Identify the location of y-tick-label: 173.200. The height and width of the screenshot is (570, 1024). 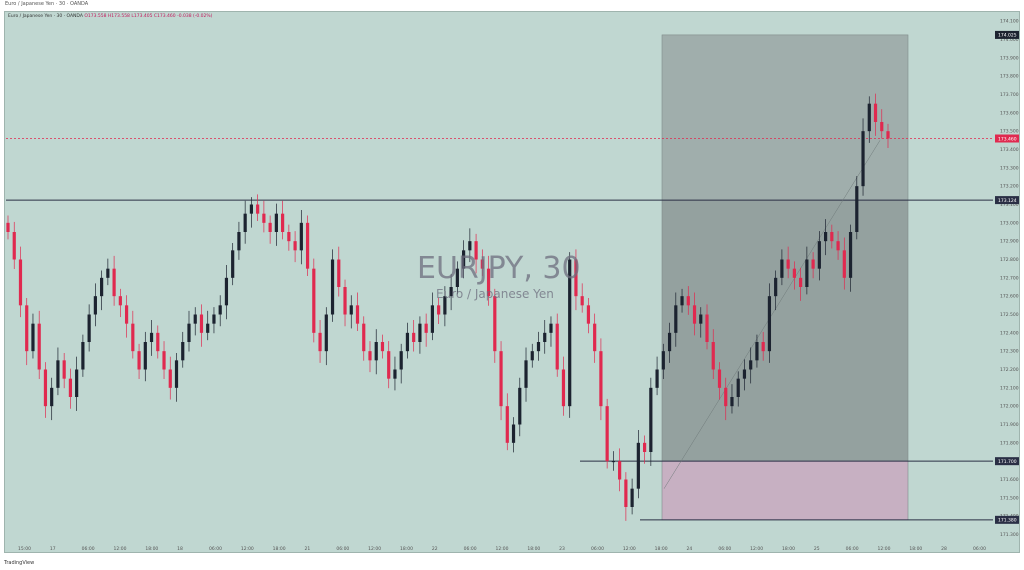
(1009, 187).